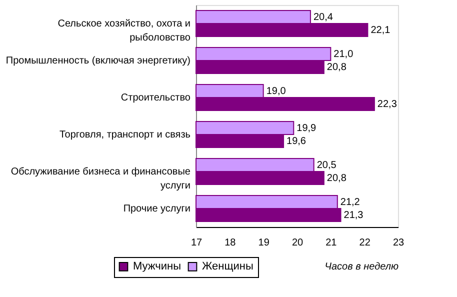  I want to click on y-tick-label: Прочие услуги, so click(156, 209).